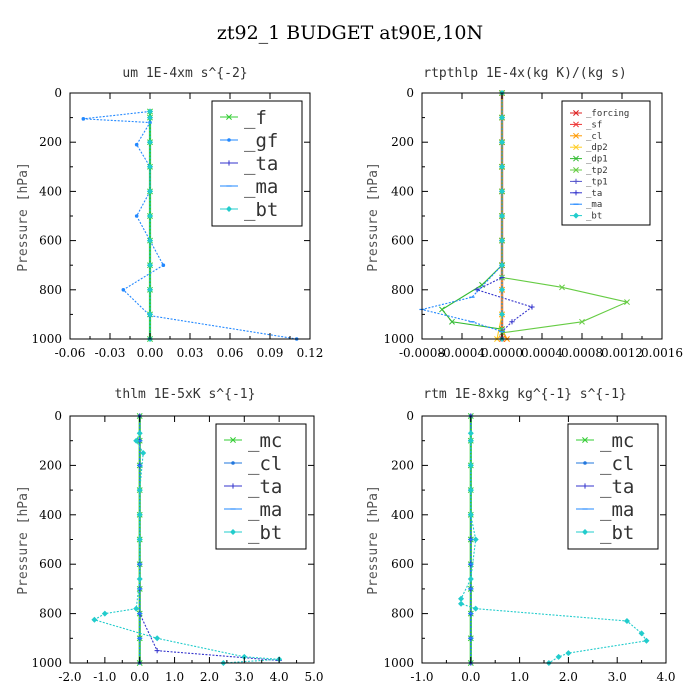  I want to click on x-tick-label: 0.0, so click(470, 677).